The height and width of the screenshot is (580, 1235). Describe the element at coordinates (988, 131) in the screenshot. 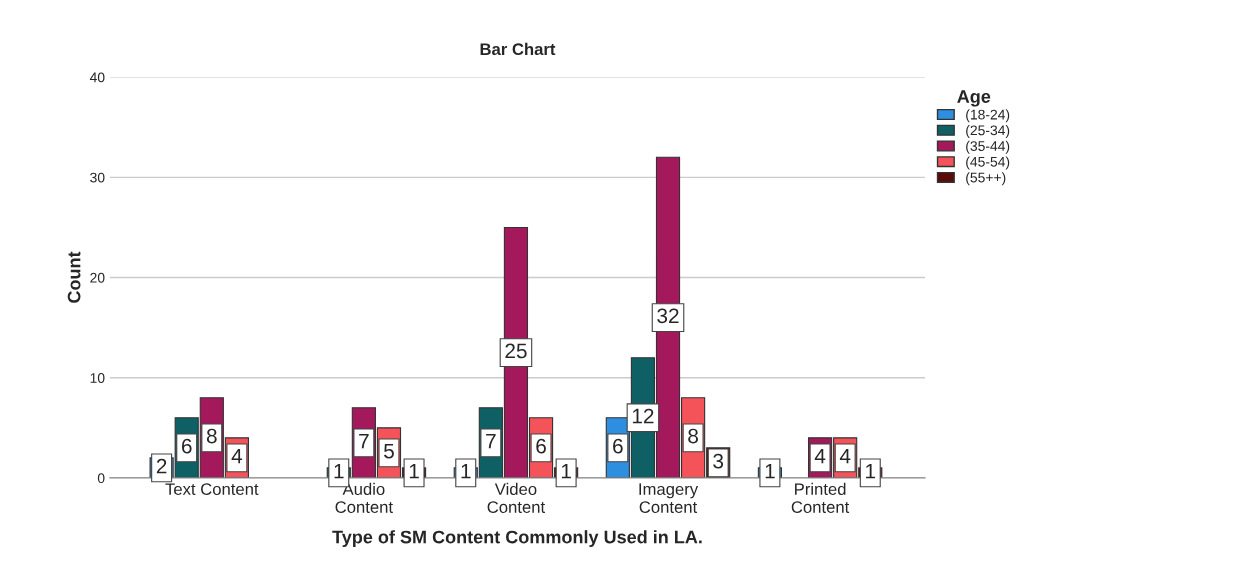

I see `legend-label: (25-34)` at that location.